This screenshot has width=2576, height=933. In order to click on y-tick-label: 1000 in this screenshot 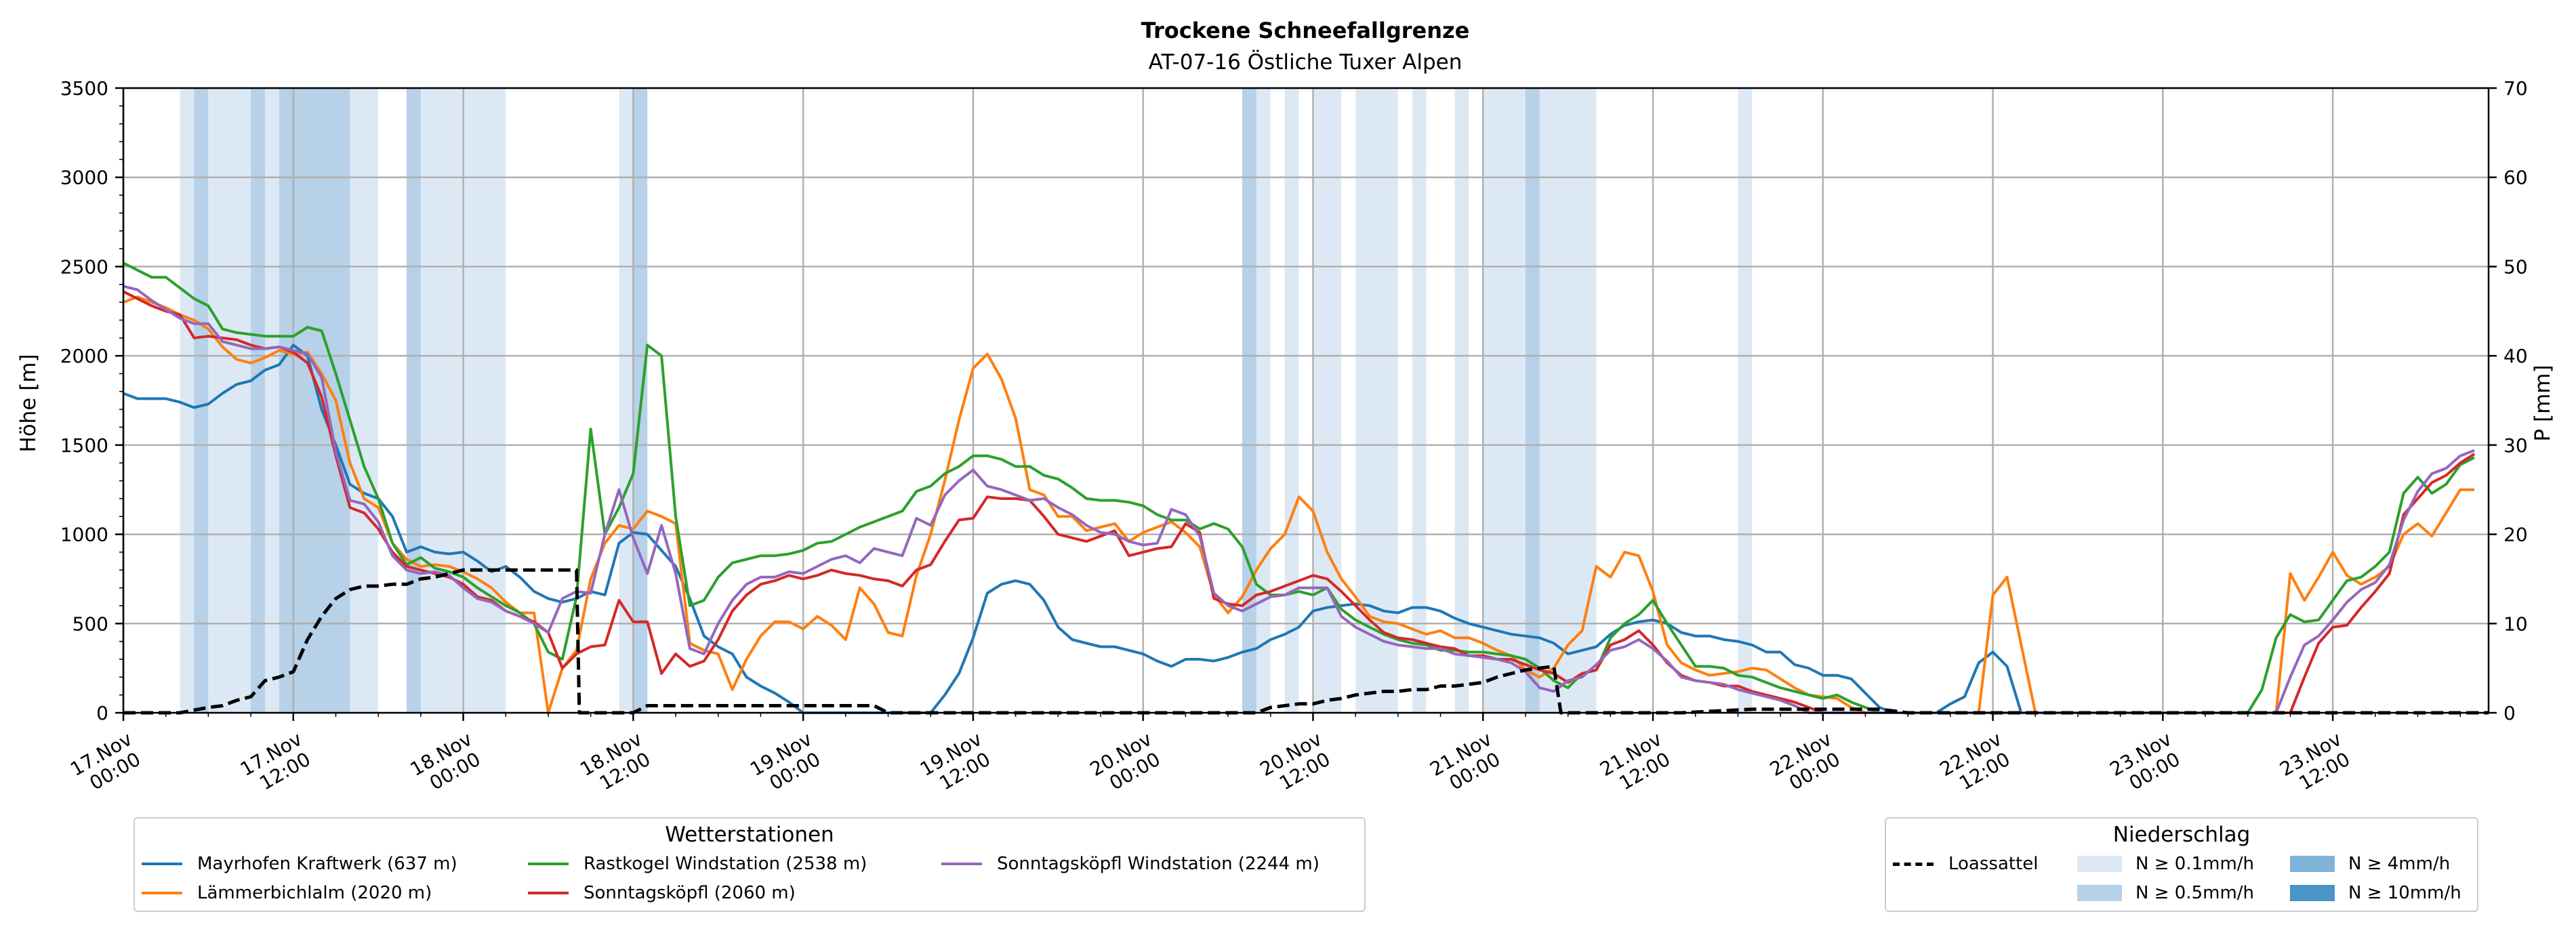, I will do `click(84, 535)`.